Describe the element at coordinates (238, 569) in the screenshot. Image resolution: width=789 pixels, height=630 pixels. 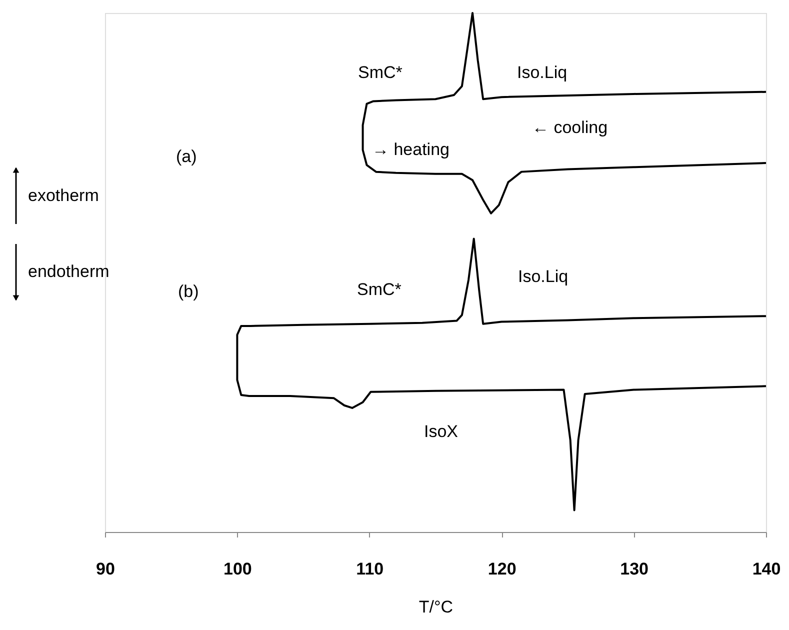
I see `x-tick-label: 100` at that location.